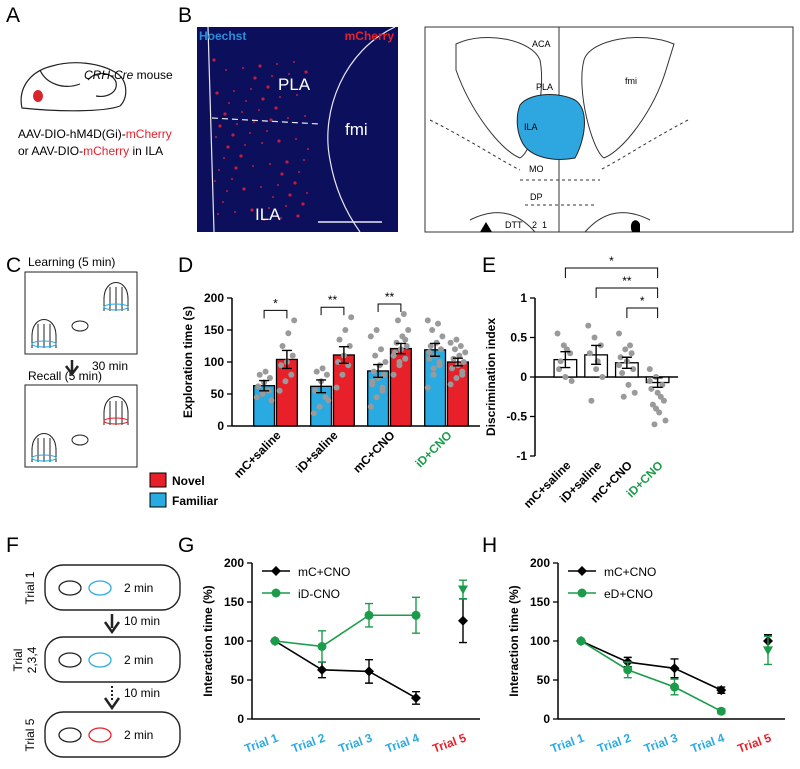  I want to click on virus-label: AAV-DIO-hM4D(Gi)-mCherry, so click(95, 134).